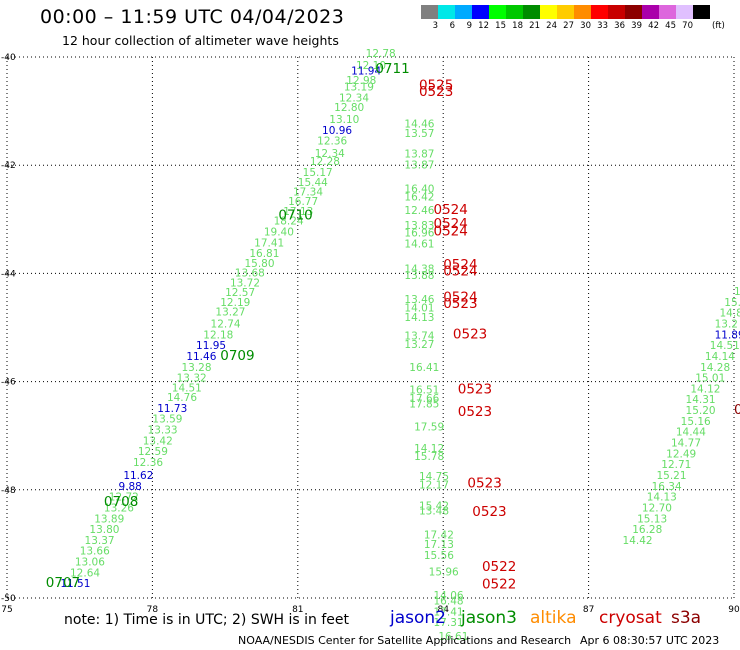 The image size is (740, 650). I want to click on swh-value: 13.27, so click(230, 313).